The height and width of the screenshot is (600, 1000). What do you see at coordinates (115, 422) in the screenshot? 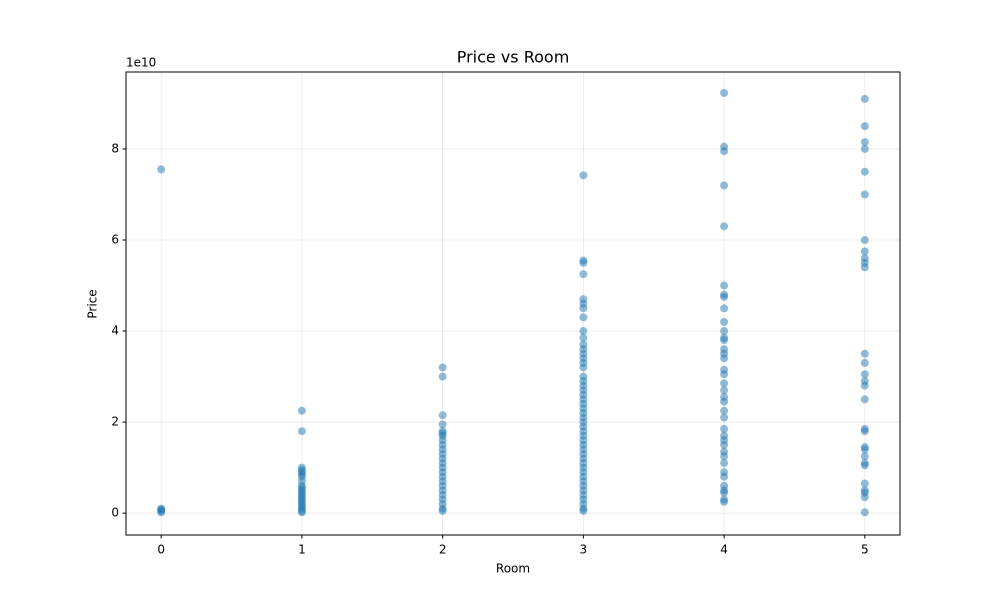
I see `y-tick-label: 2` at bounding box center [115, 422].